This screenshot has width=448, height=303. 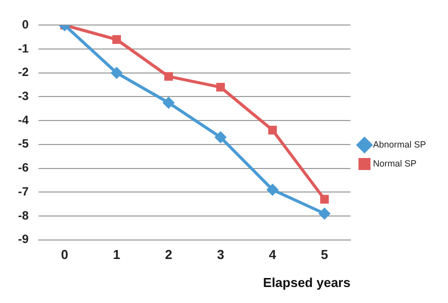 What do you see at coordinates (324, 254) in the screenshot?
I see `x-tick-label: 5` at bounding box center [324, 254].